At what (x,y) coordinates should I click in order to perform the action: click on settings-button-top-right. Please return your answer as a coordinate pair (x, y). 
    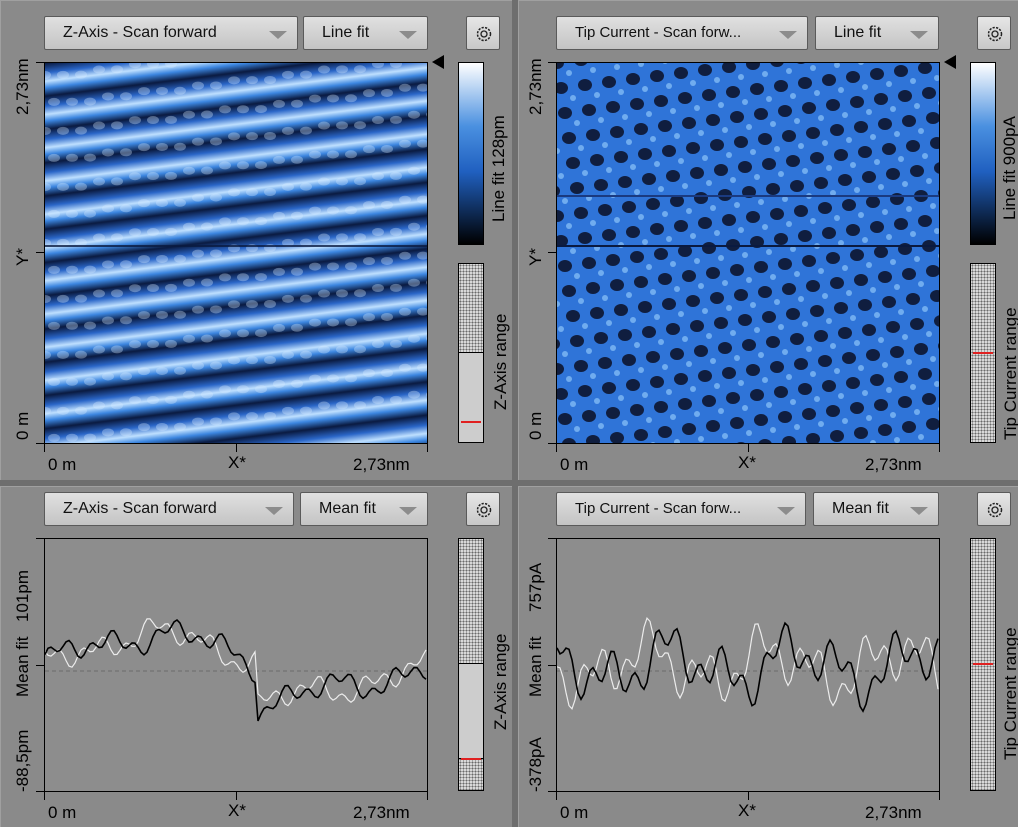
    Looking at the image, I should click on (994, 33).